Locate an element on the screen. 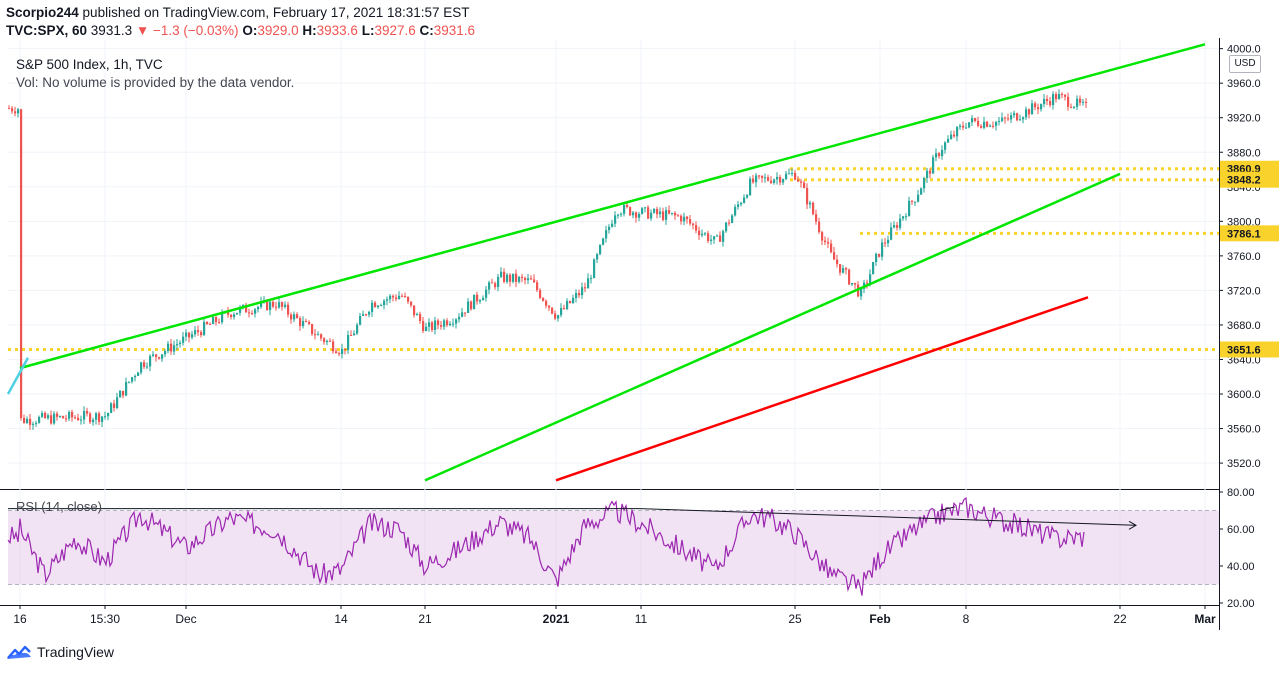 This screenshot has width=1280, height=673. trend-line-red is located at coordinates (822, 389).